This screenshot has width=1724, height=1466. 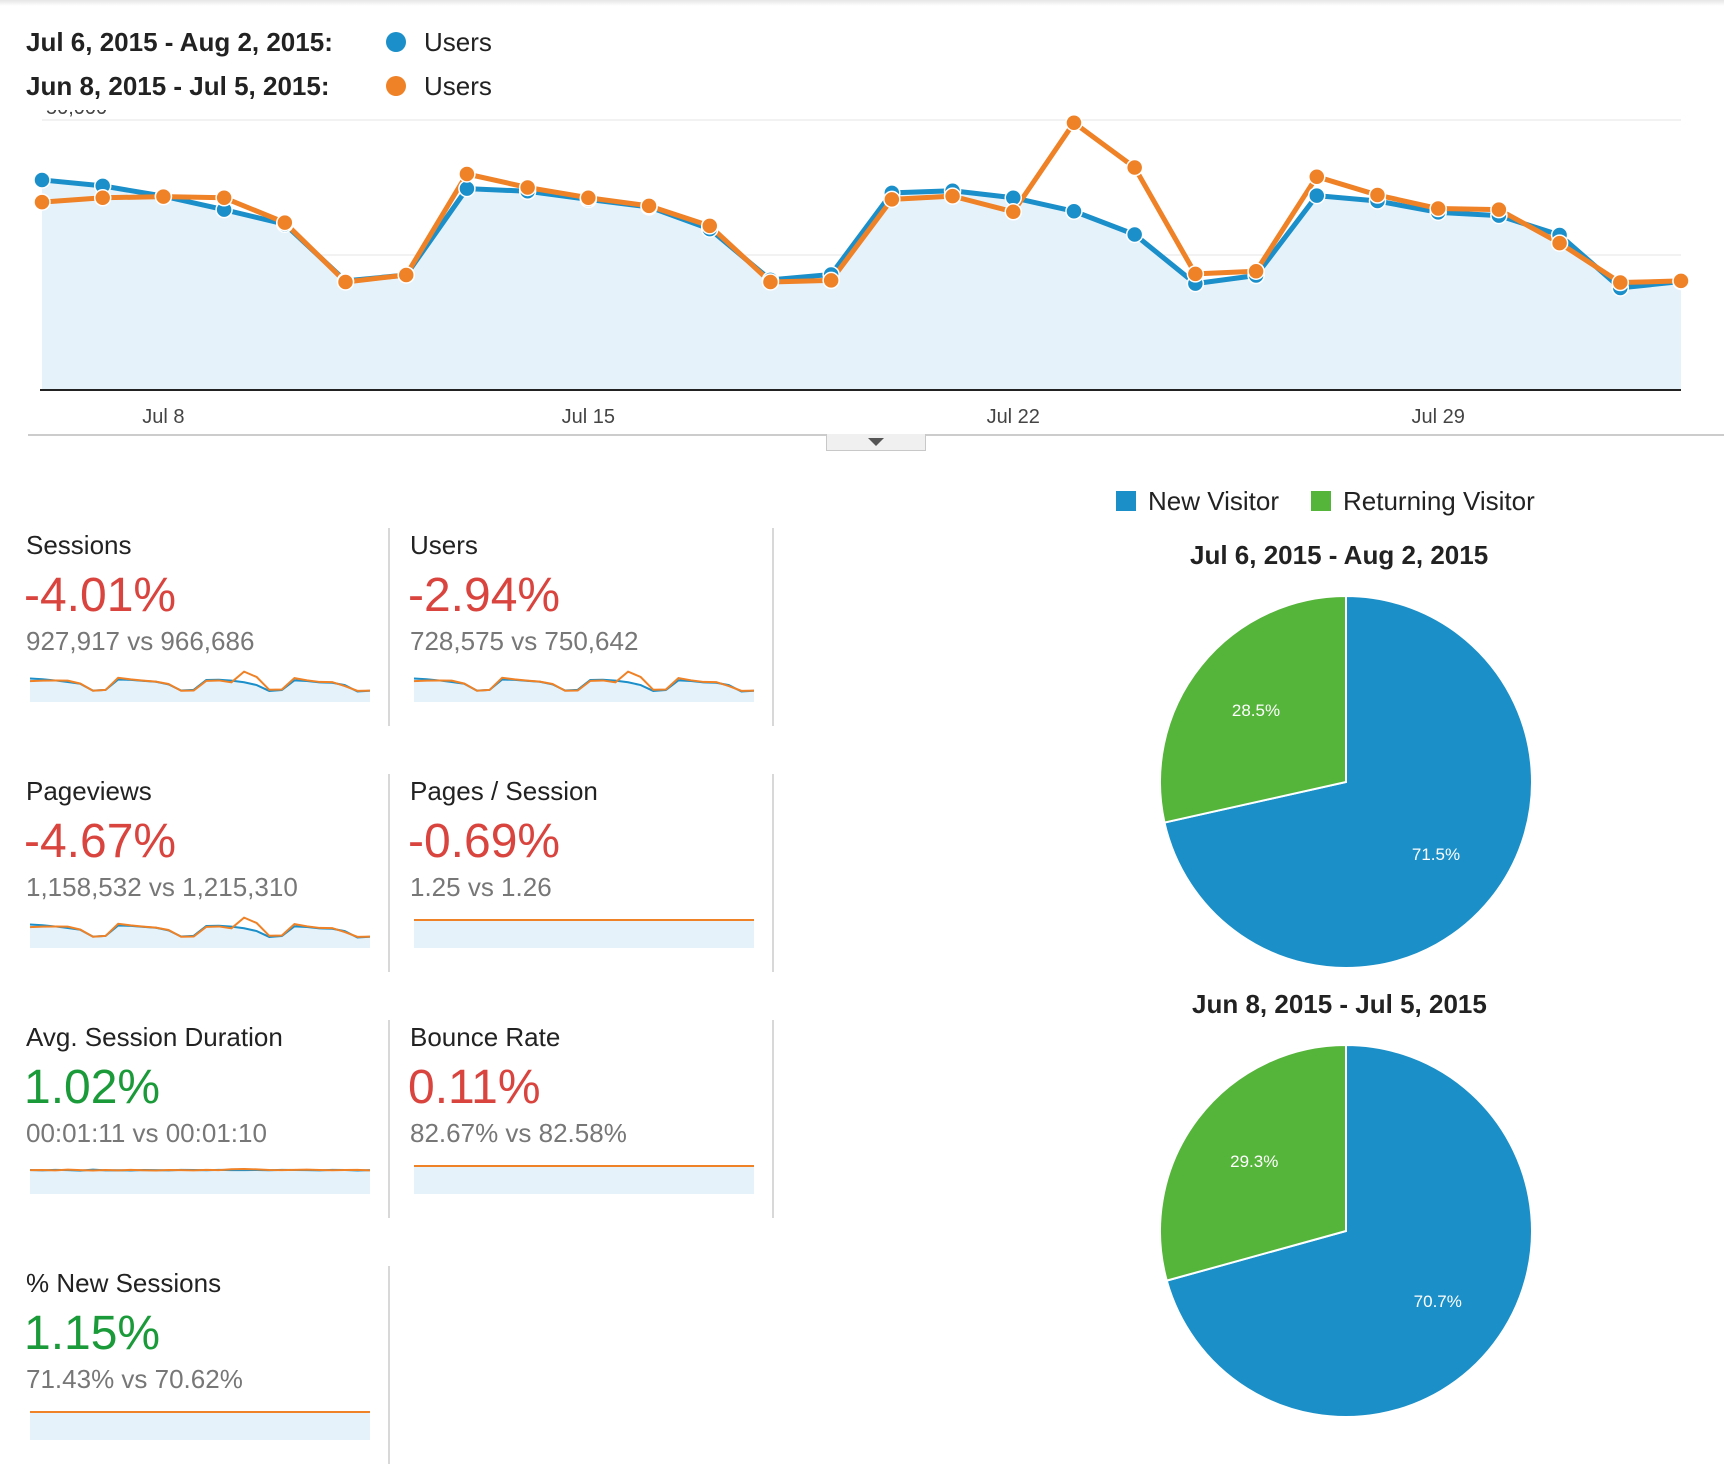 What do you see at coordinates (1256, 710) in the screenshot?
I see `pie-slice-label: 28.5%` at bounding box center [1256, 710].